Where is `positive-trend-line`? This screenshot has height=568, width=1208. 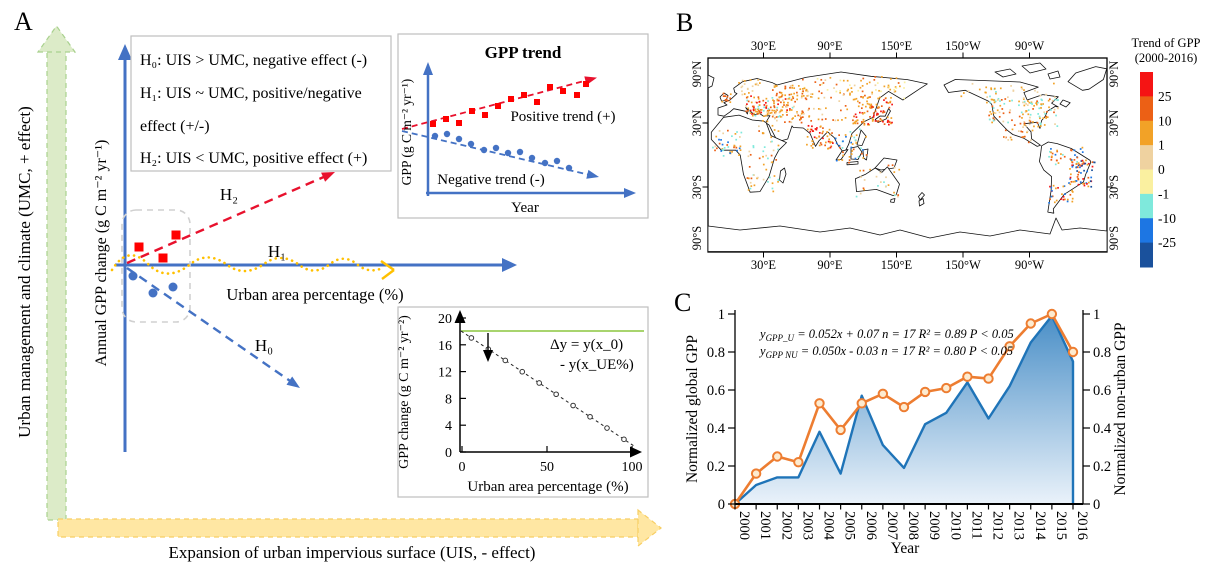
positive-trend-line is located at coordinates (495, 104).